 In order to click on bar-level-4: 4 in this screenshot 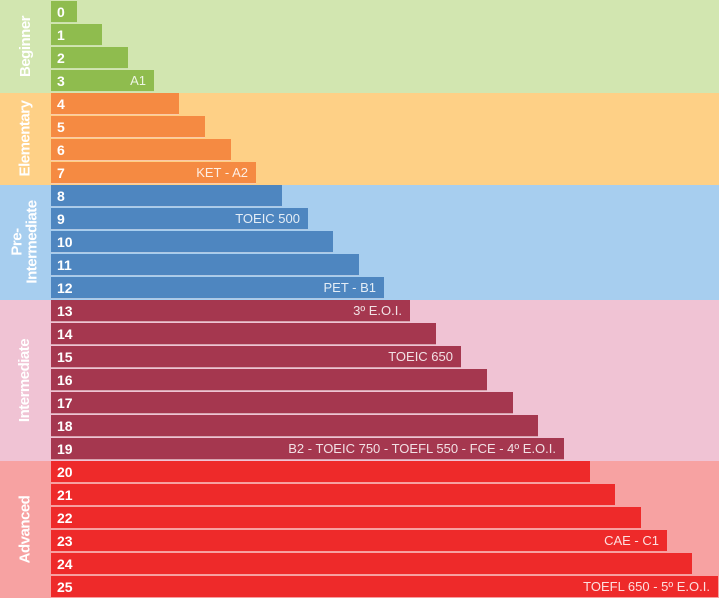, I will do `click(115, 104)`.